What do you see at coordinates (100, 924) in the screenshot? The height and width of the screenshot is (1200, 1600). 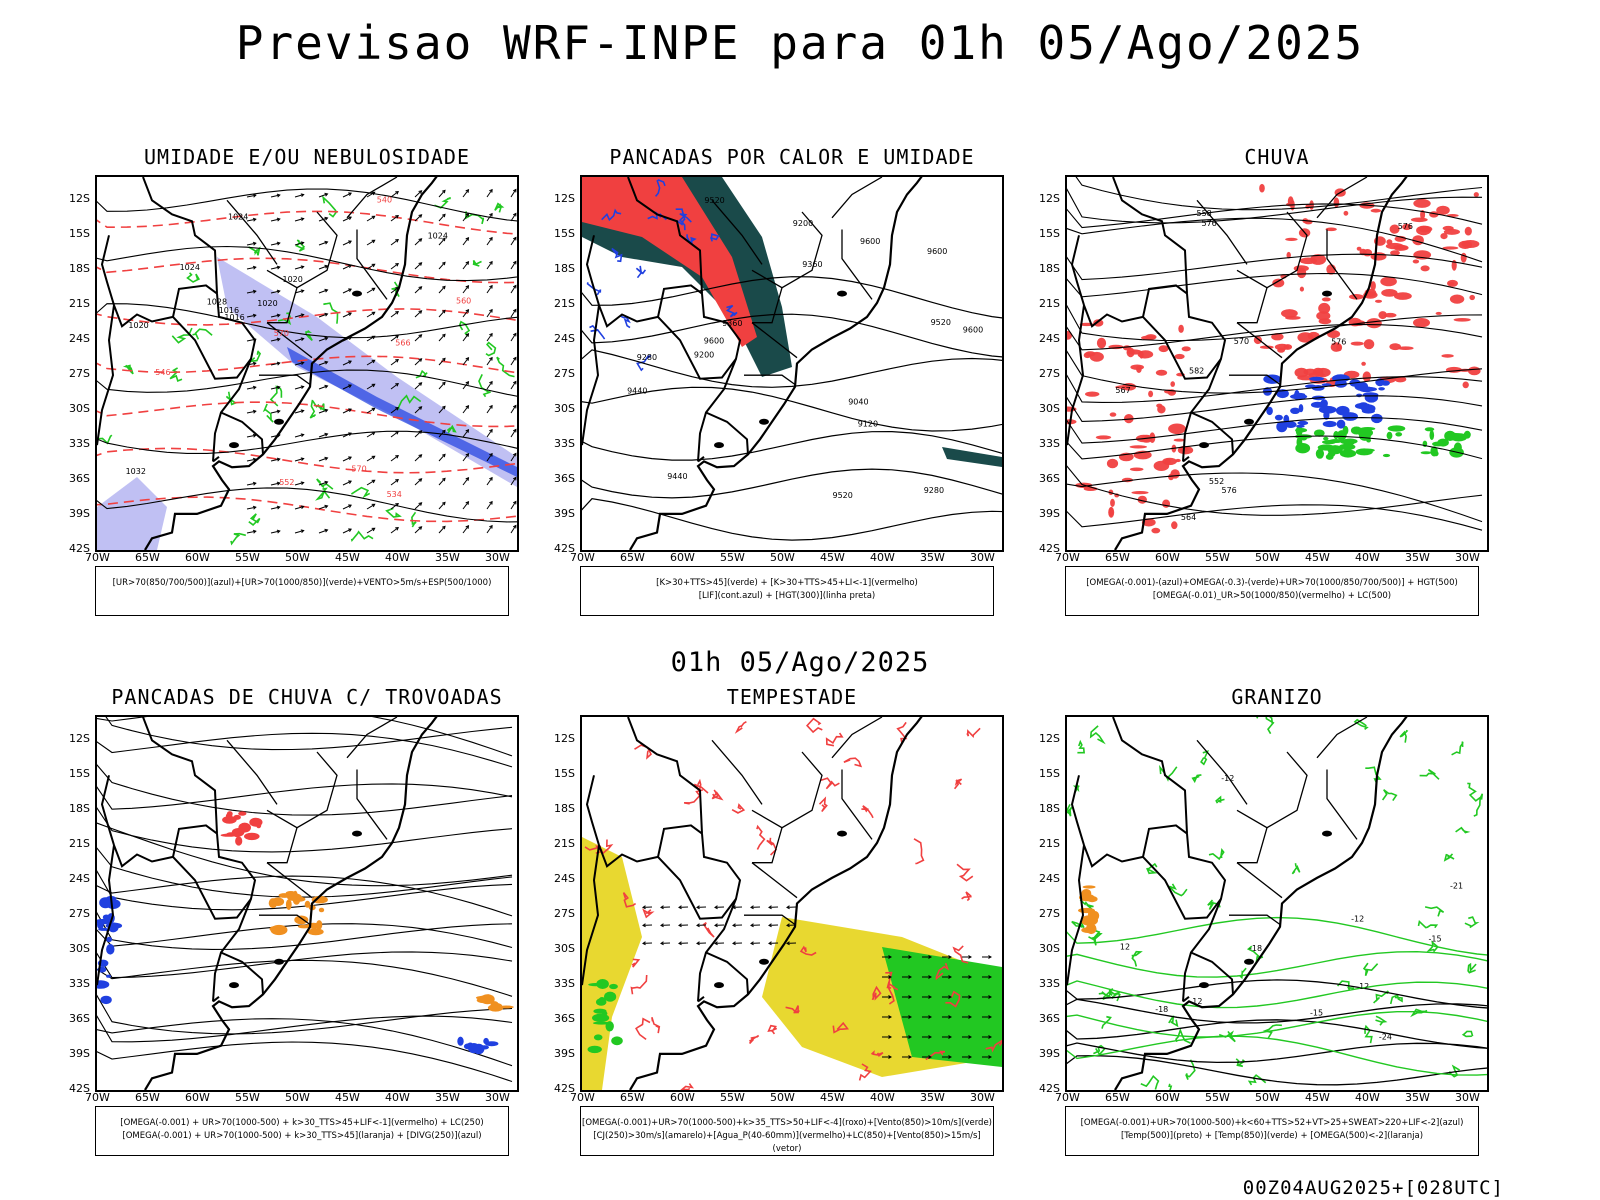 I see `divergence-area` at bounding box center [100, 924].